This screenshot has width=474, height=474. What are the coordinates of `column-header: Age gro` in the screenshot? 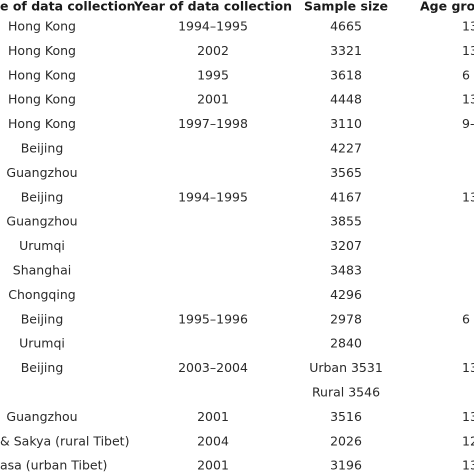 It's located at (447, 7).